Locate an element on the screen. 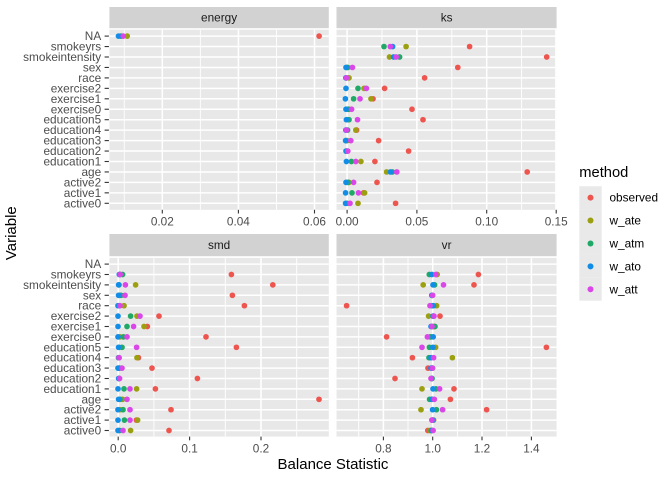 This screenshot has width=672, height=485. svg-text: ks is located at coordinates (447, 18).